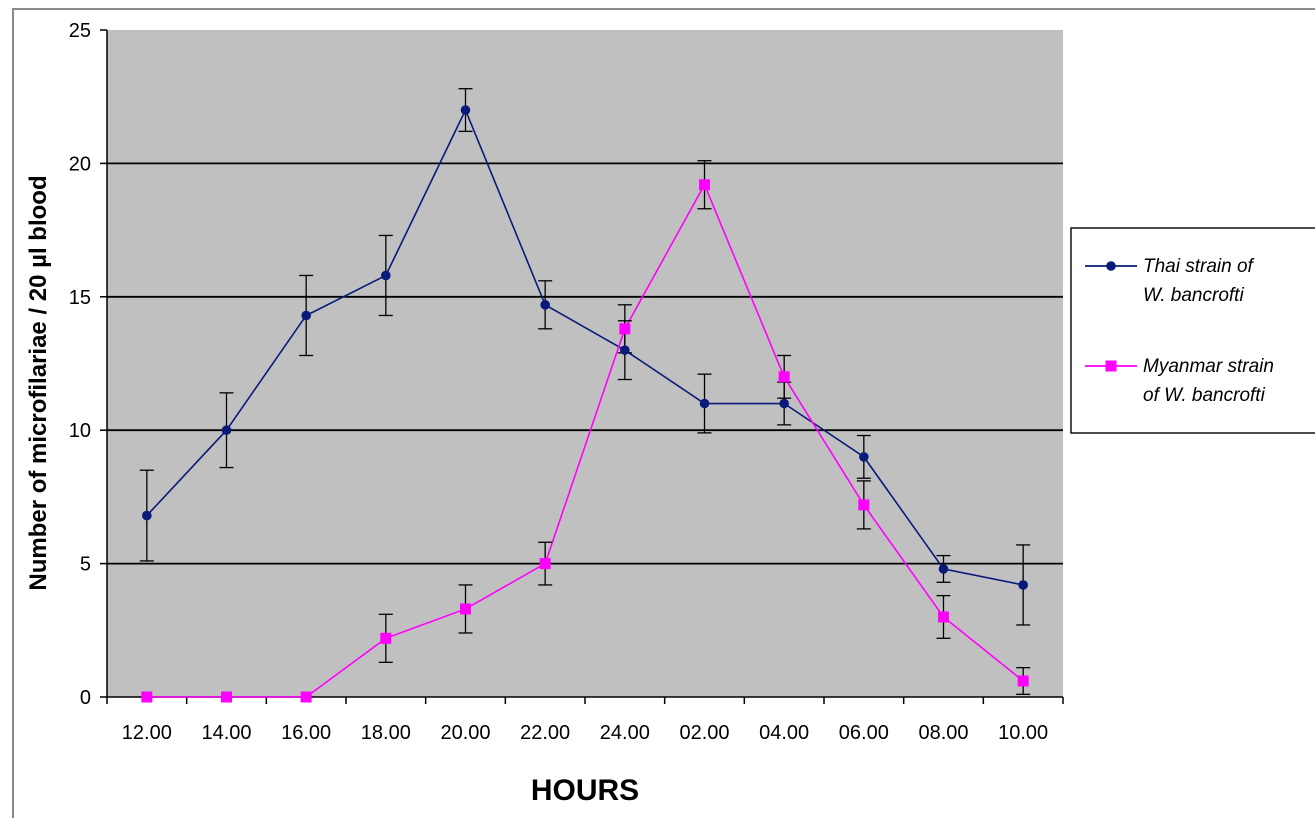  What do you see at coordinates (80, 298) in the screenshot?
I see `y-tick-label: 15` at bounding box center [80, 298].